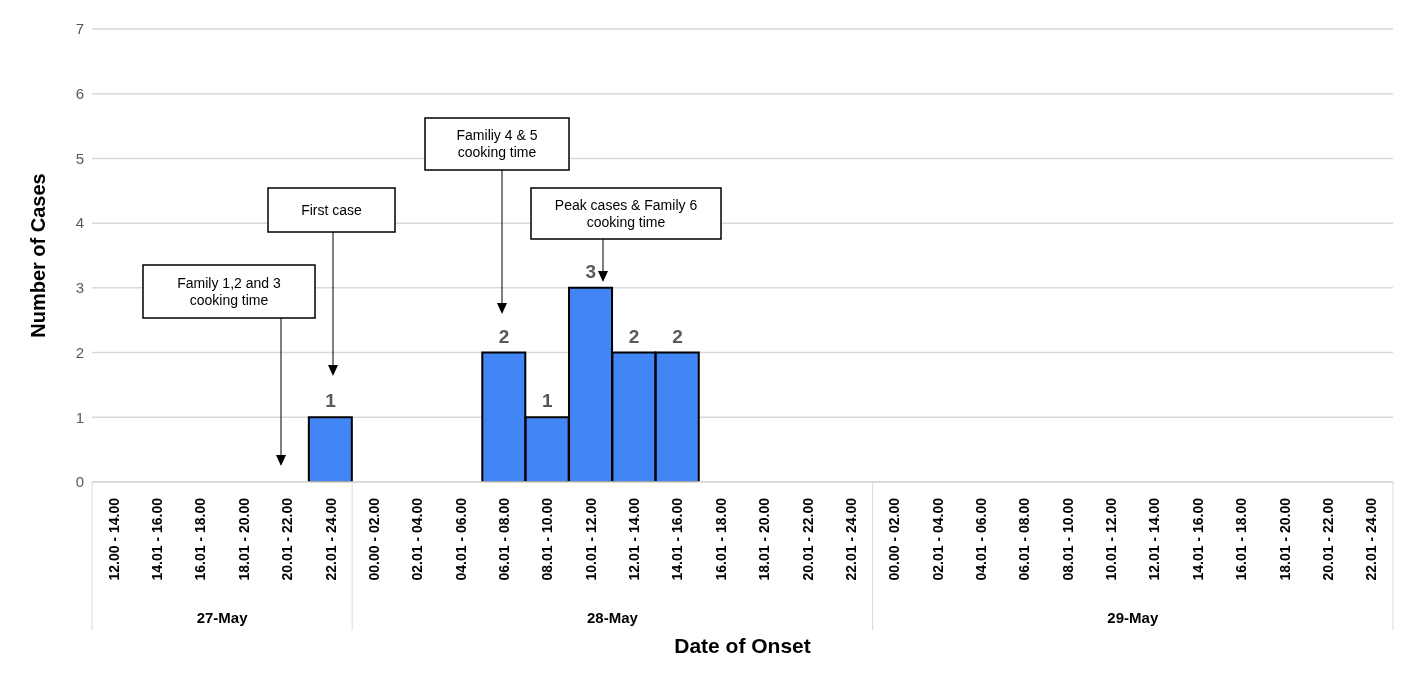 The height and width of the screenshot is (680, 1411). Describe the element at coordinates (591, 271) in the screenshot. I see `data-label: 3` at that location.